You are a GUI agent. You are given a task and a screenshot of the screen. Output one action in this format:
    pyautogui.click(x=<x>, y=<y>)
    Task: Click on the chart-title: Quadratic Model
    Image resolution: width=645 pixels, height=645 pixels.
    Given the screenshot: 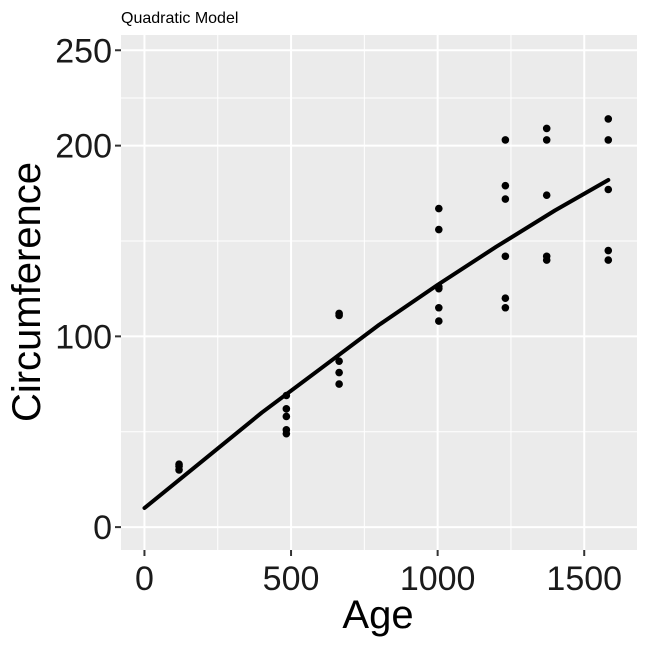 What is the action you would take?
    pyautogui.click(x=179, y=18)
    